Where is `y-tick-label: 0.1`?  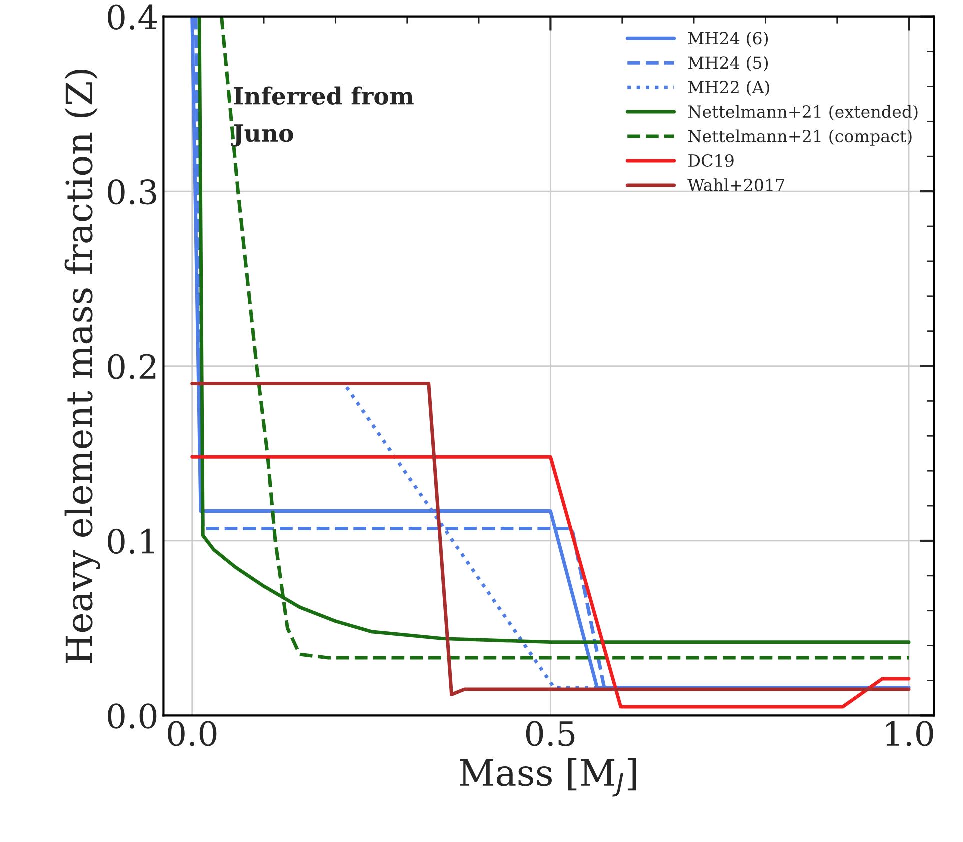
y-tick-label: 0.1 is located at coordinates (131, 541).